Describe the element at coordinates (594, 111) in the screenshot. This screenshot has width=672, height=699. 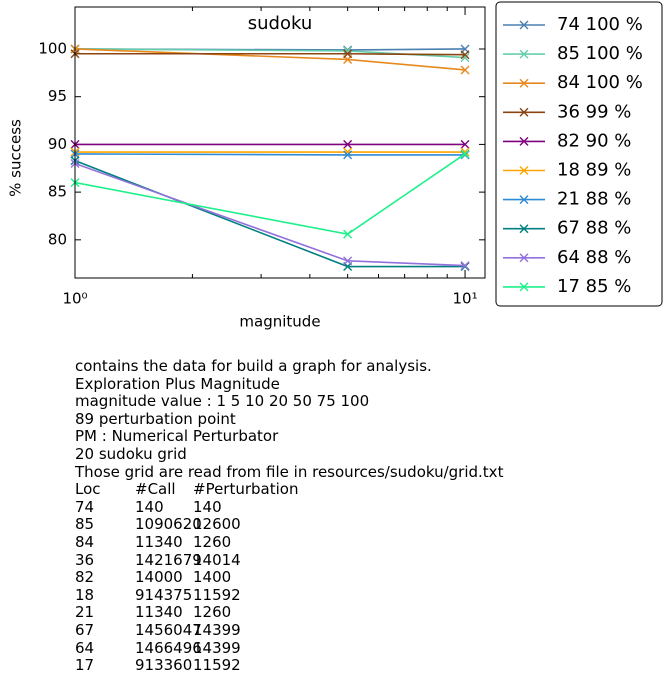
I see `legend-label: 36 99 %` at that location.